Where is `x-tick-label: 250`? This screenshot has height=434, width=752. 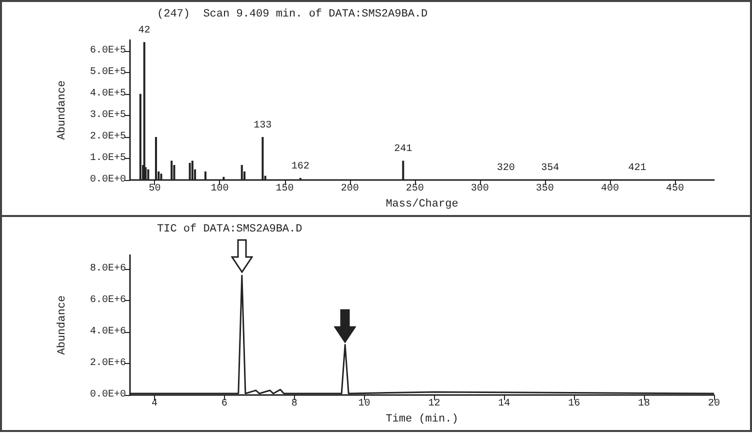 x-tick-label: 250 is located at coordinates (415, 189).